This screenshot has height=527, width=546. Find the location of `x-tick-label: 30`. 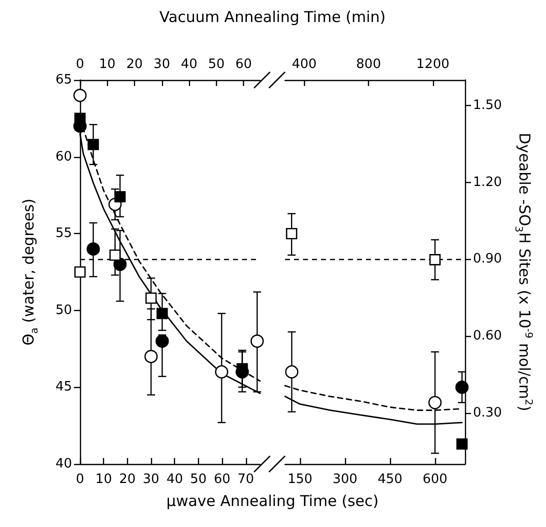

x-tick-label: 30 is located at coordinates (151, 479).